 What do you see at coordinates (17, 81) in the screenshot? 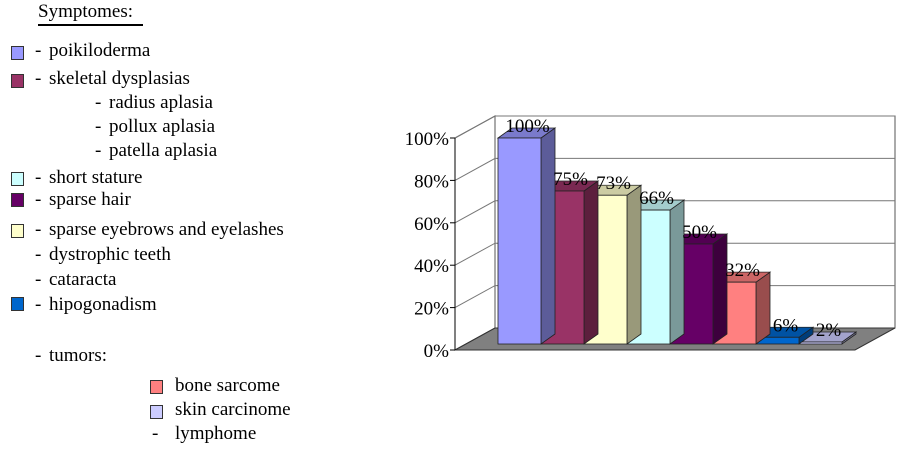
I see `swatch-skeletal-dysplasias` at bounding box center [17, 81].